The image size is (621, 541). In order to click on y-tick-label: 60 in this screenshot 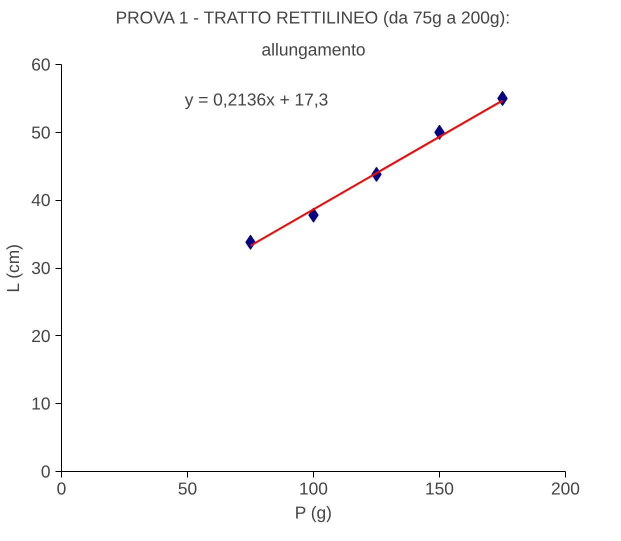, I will do `click(41, 64)`.